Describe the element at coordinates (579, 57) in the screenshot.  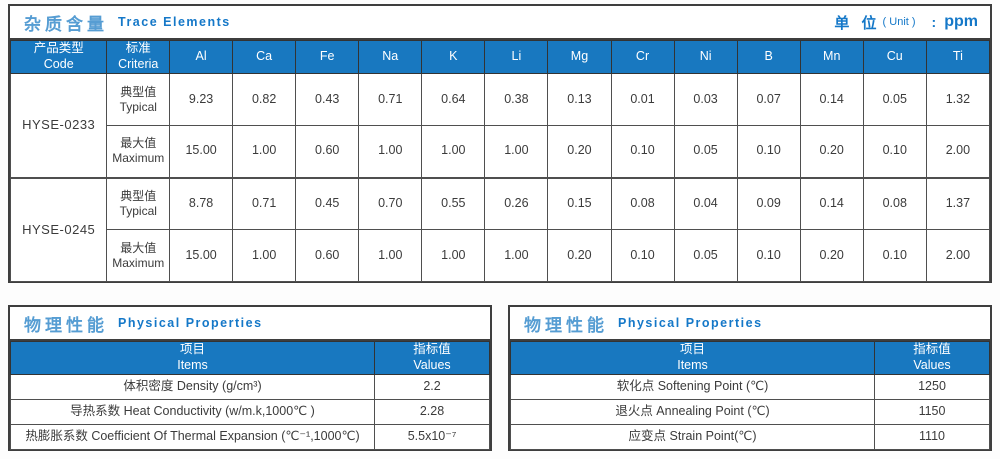
I see `element-column-header: Mg` at that location.